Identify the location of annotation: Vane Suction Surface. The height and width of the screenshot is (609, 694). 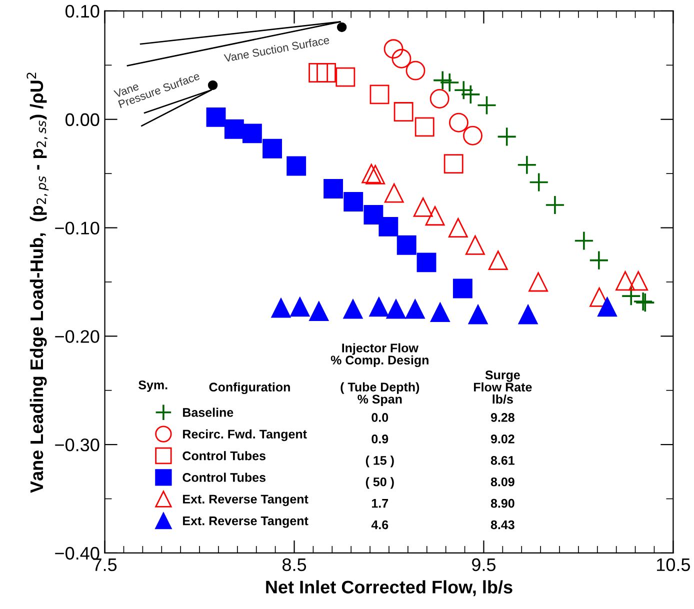
(277, 49).